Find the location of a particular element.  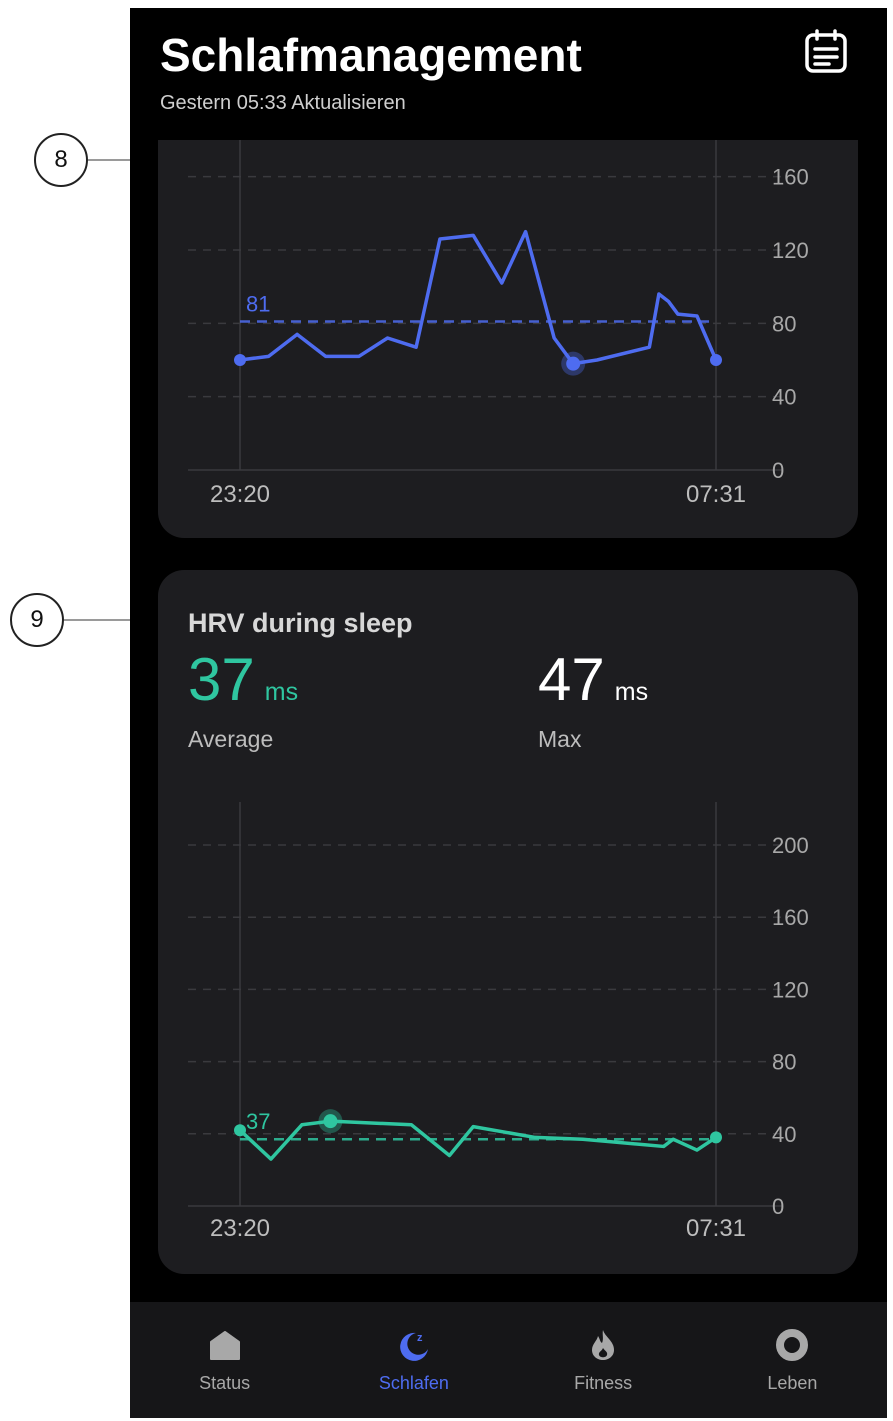

callout-8: 8 is located at coordinates (61, 160).